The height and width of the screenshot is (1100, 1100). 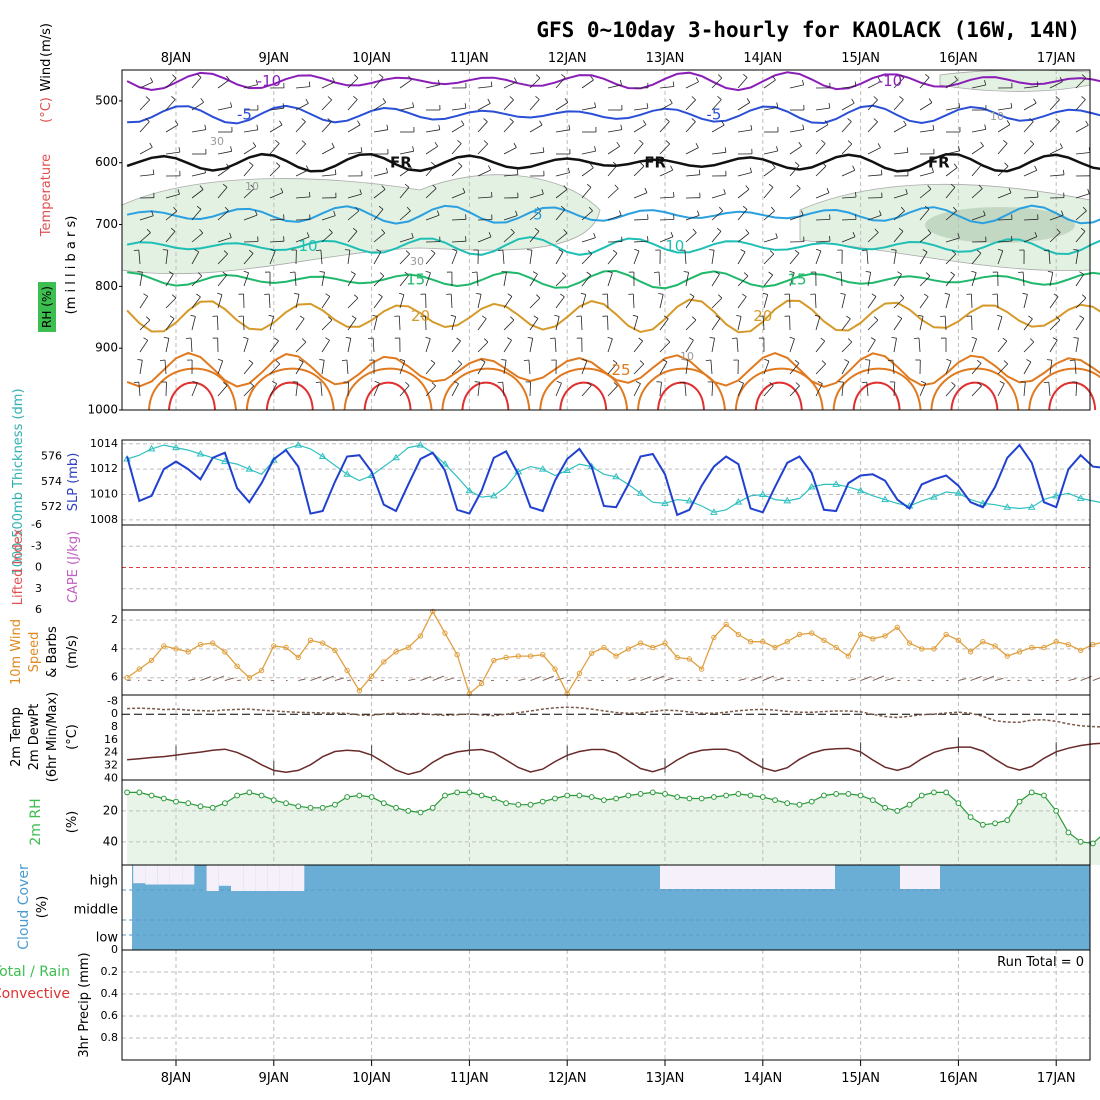 What do you see at coordinates (18, 481) in the screenshot?
I see `ylabel-thickness: 1000-500mb Thickness (dm)` at bounding box center [18, 481].